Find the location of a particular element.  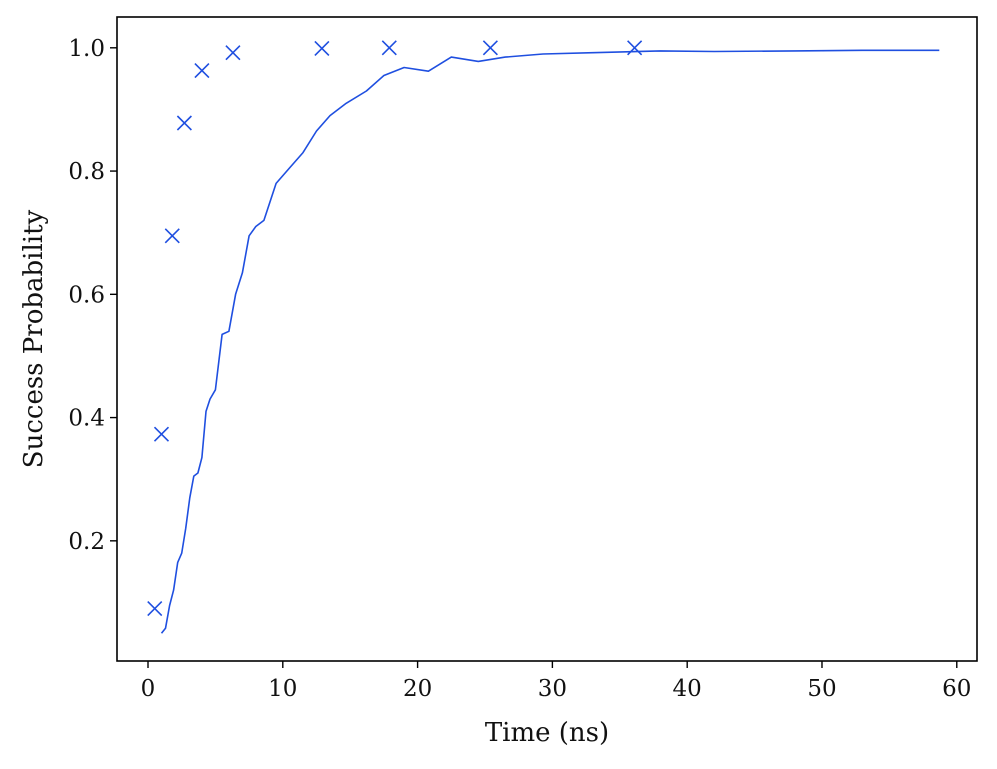

x-tick-label: 20 is located at coordinates (417, 689).